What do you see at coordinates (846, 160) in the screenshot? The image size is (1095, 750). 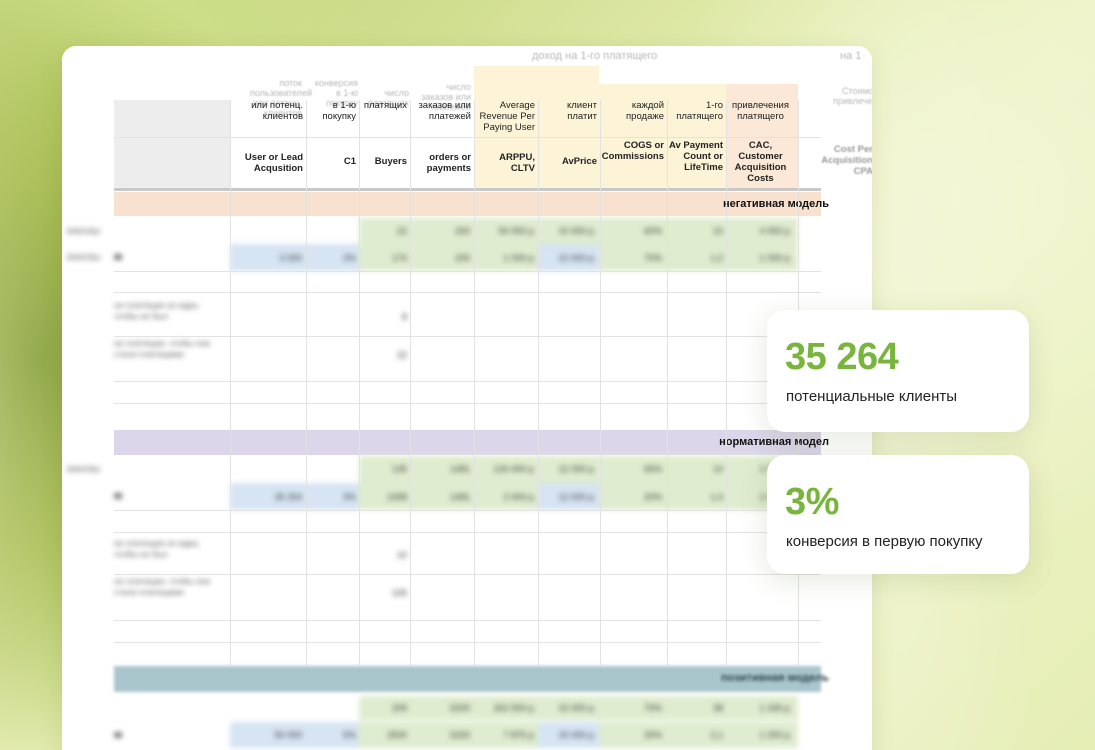 I see `hdr-en-cpa: Cost Per Acquisition CPA` at bounding box center [846, 160].